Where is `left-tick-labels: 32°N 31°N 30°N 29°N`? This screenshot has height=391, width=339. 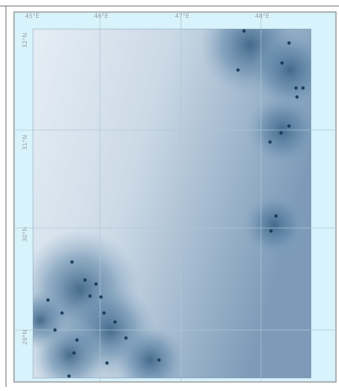 left-tick-labels: 32°N 31°N 30°N 29°N is located at coordinates (25, 189).